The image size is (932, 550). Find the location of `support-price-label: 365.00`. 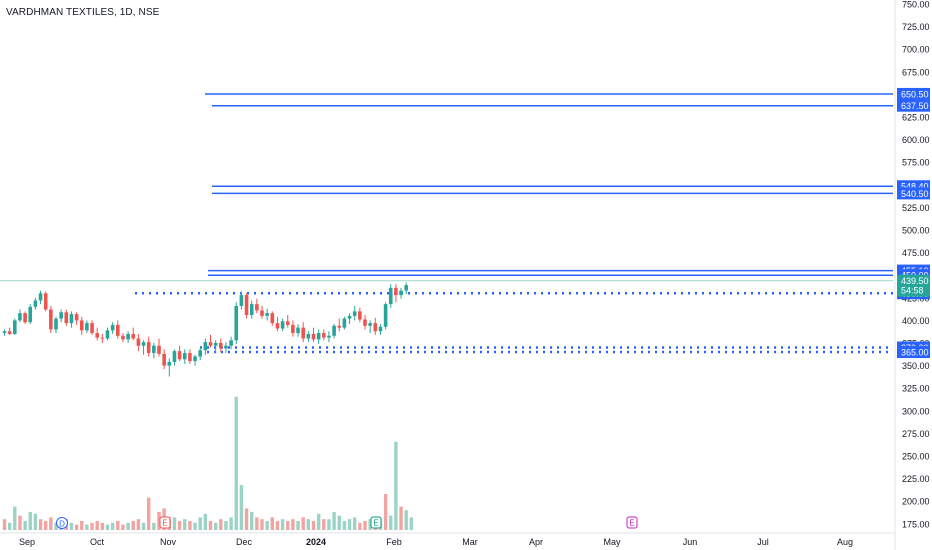

support-price-label: 365.00 is located at coordinates (913, 352).